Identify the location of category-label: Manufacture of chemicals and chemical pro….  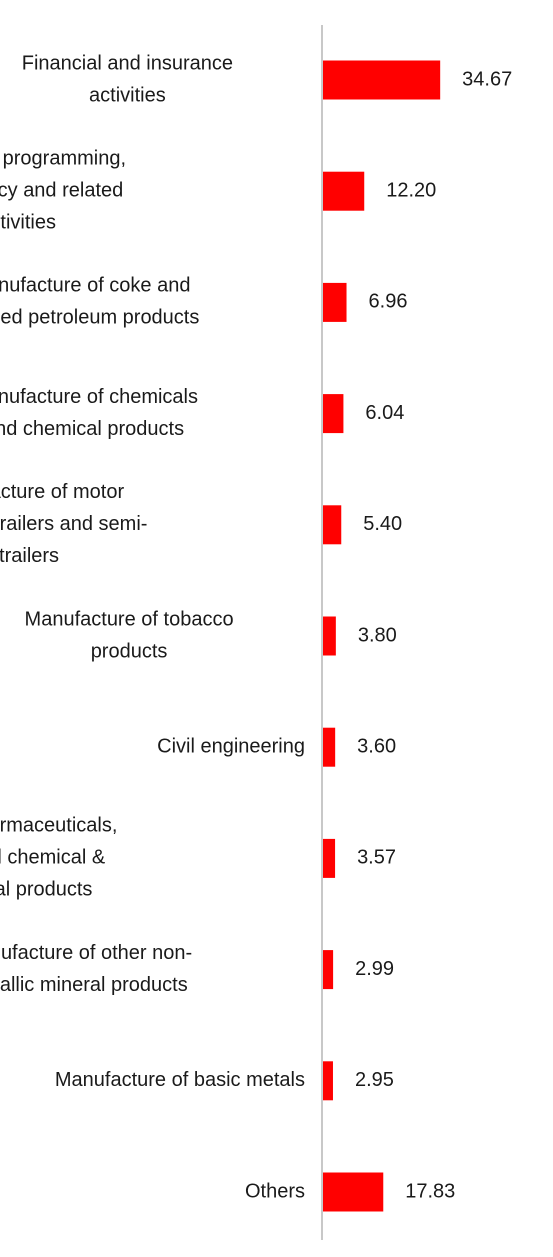
(99, 413).